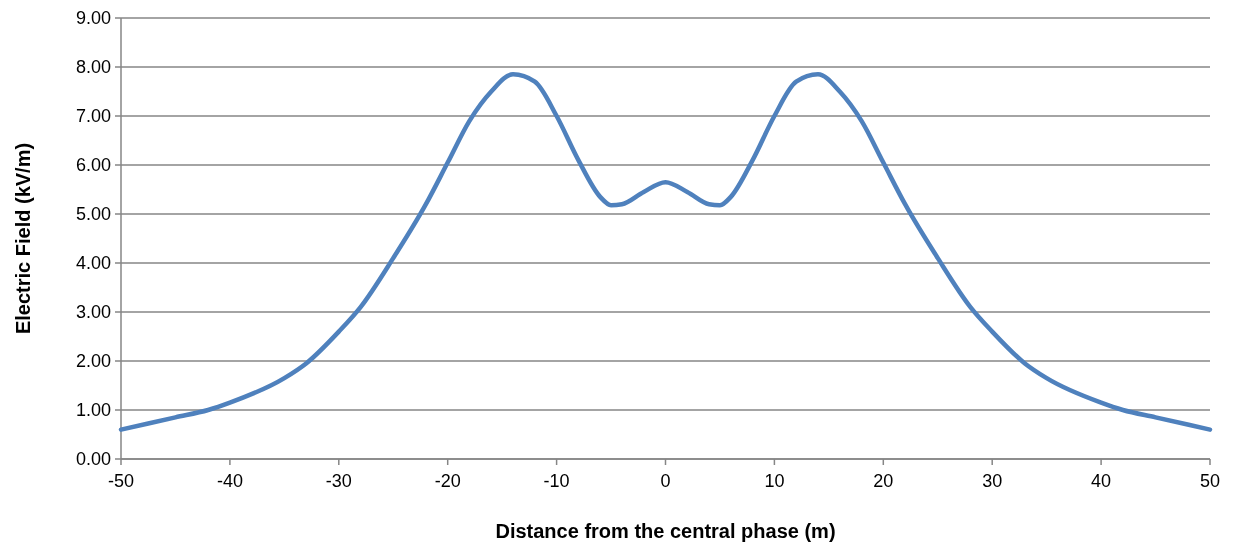 This screenshot has width=1233, height=552. Describe the element at coordinates (93, 18) in the screenshot. I see `y-tick-label: 9.00` at that location.